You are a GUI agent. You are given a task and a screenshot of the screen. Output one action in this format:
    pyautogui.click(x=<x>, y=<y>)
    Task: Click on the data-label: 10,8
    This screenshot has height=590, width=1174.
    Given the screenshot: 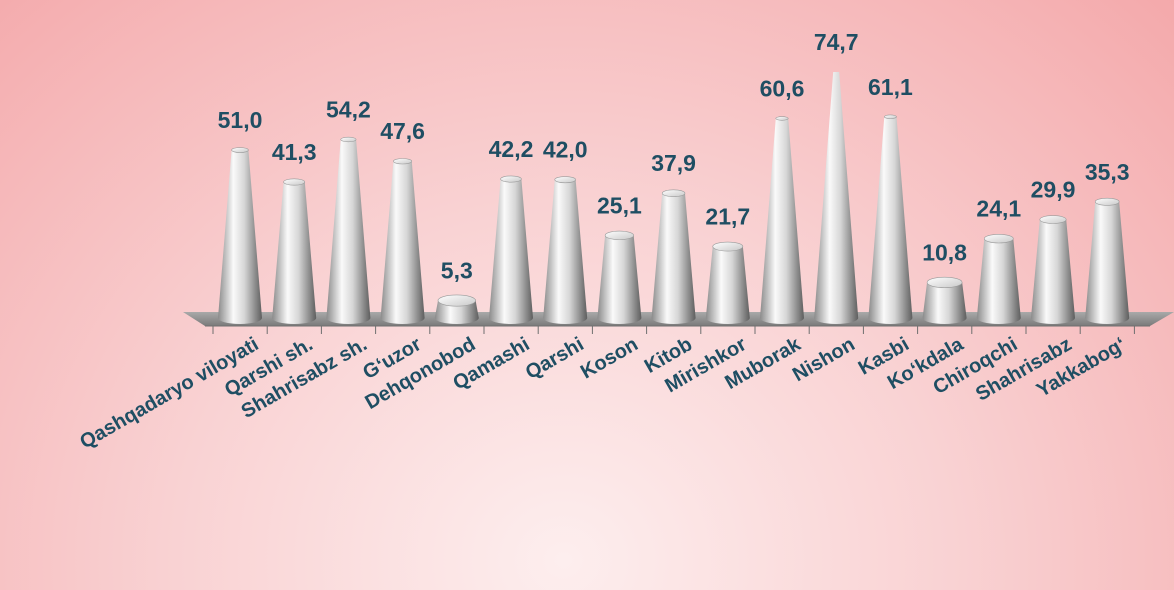 What is the action you would take?
    pyautogui.click(x=944, y=252)
    